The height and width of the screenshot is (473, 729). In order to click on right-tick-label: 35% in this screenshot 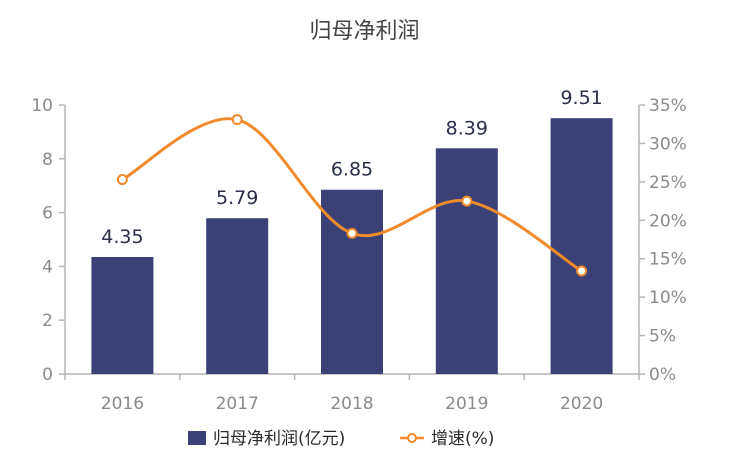, I will do `click(668, 106)`.